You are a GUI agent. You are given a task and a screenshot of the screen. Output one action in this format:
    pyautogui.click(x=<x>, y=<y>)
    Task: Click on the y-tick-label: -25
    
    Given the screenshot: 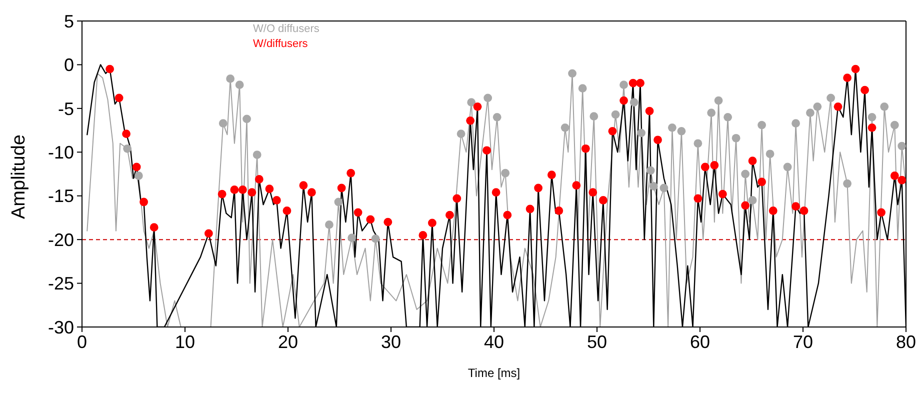 What is the action you would take?
    pyautogui.click(x=61, y=284)
    